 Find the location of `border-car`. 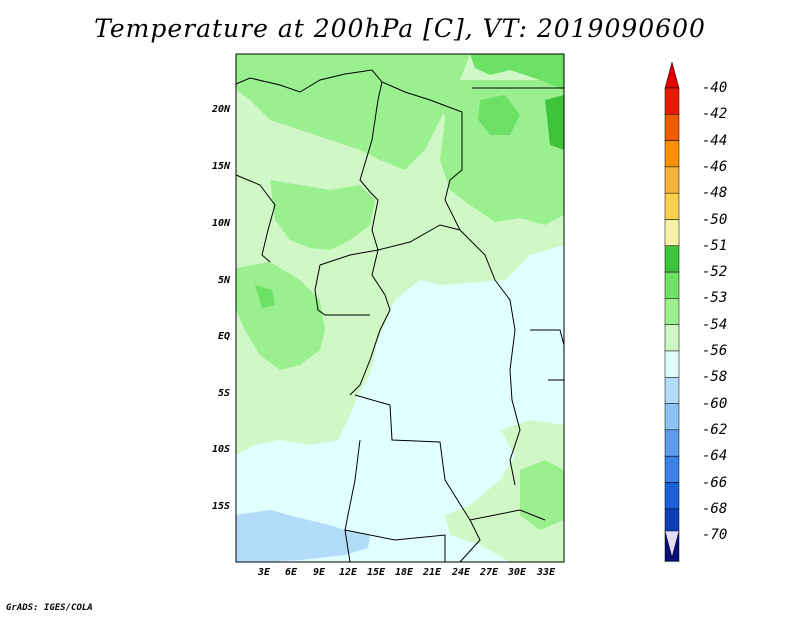

border-car is located at coordinates (407, 252).